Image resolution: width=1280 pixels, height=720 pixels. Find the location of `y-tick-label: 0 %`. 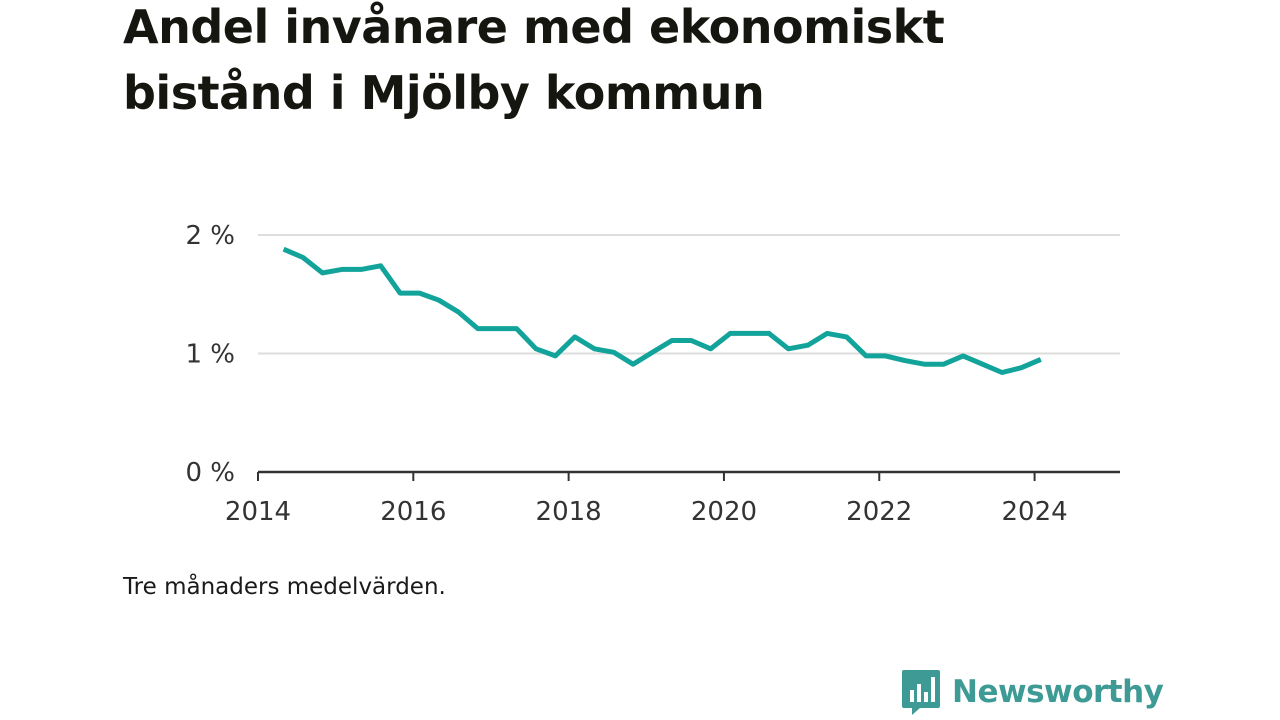

y-tick-label: 0 % is located at coordinates (210, 473).